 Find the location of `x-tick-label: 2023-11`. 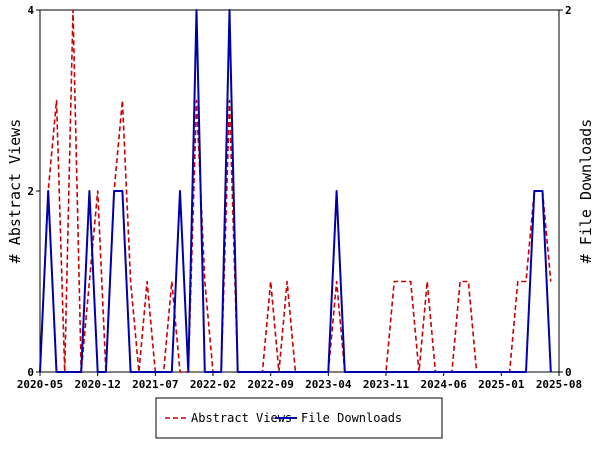

x-tick-label: 2023-11 is located at coordinates (386, 384).